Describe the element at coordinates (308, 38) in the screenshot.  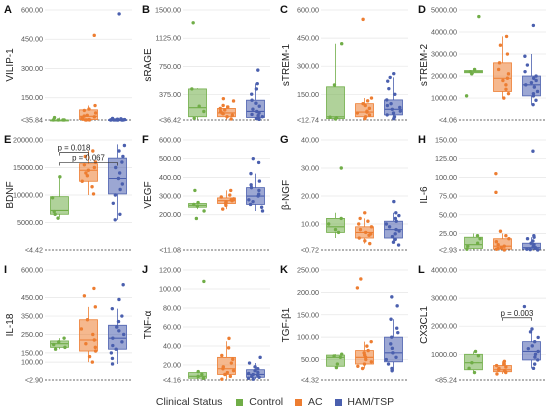
I see `tick-label-c-3: 450.00` at that location.